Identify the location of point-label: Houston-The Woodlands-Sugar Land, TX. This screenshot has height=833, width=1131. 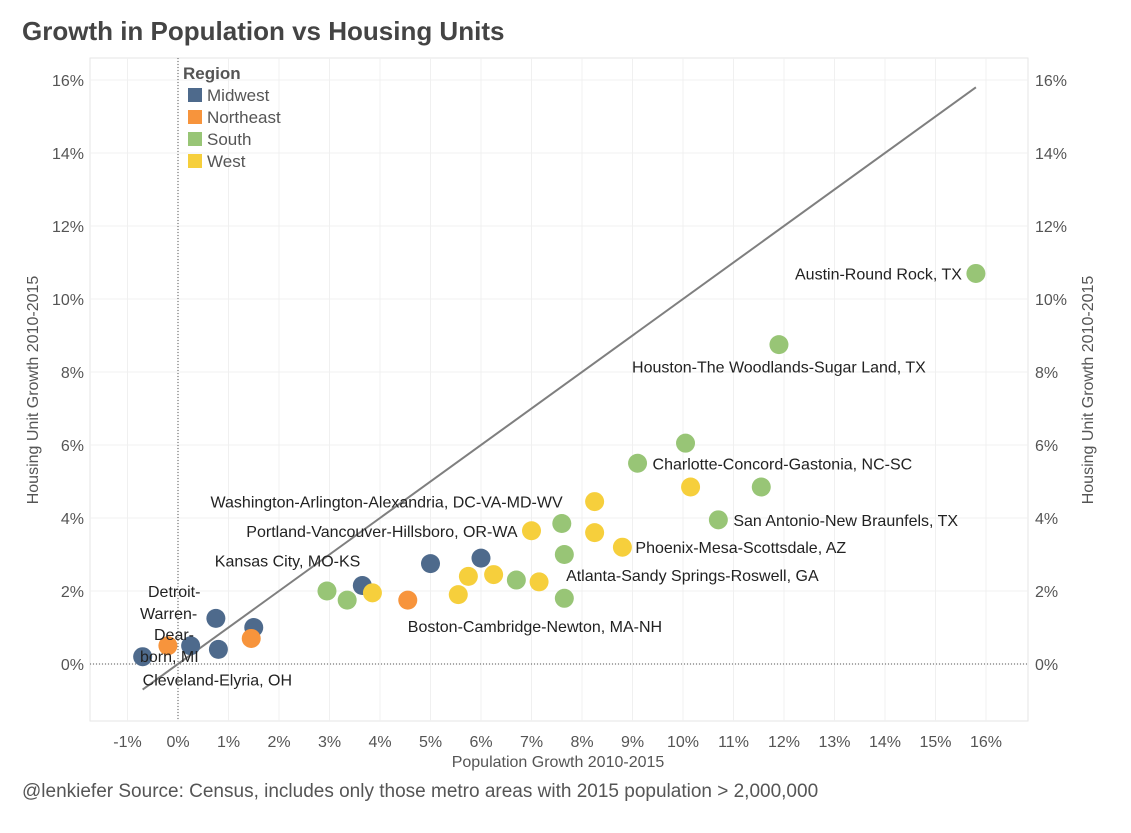
(779, 368).